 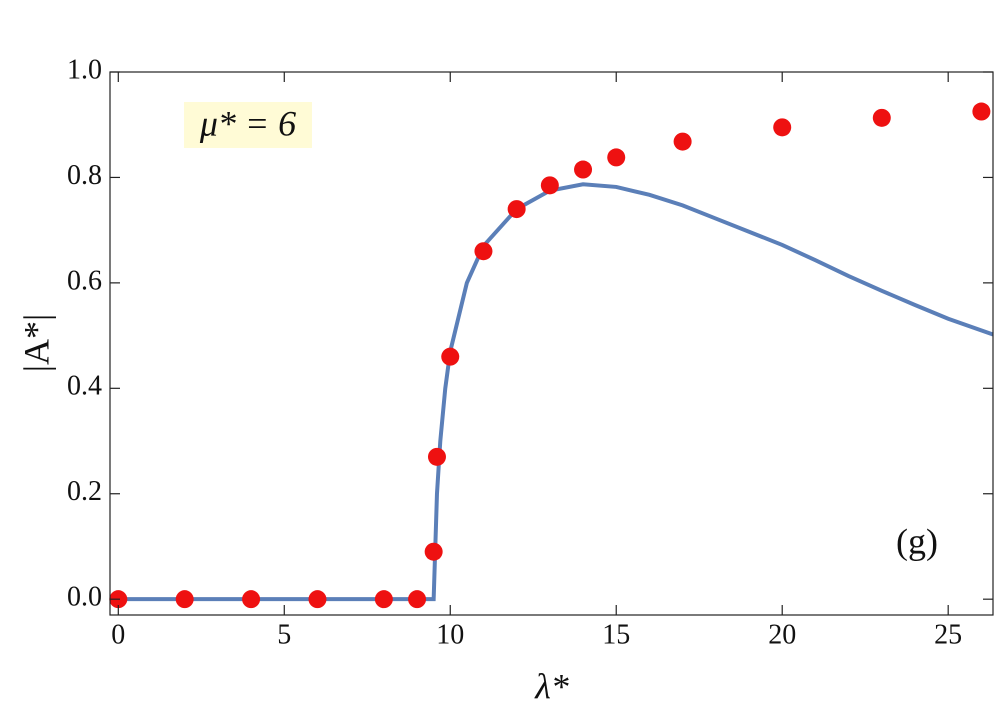 What do you see at coordinates (917, 541) in the screenshot?
I see `annotation: (g)` at bounding box center [917, 541].